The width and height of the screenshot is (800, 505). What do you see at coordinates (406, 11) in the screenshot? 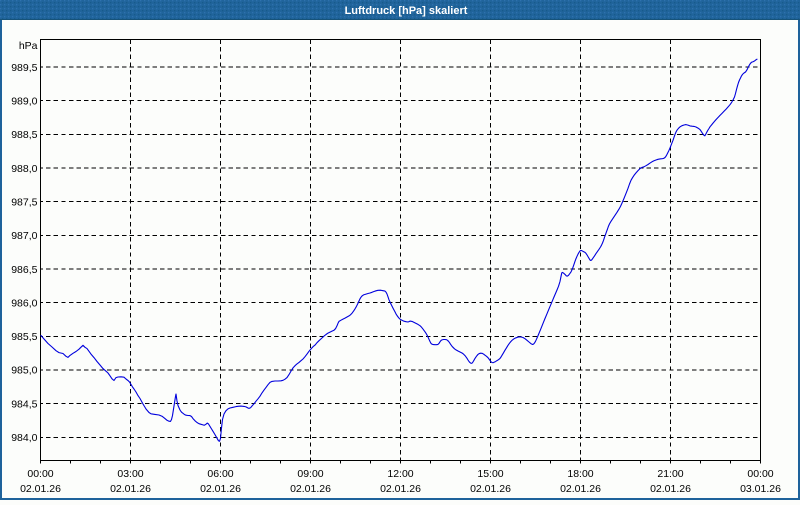
I see `svg-text: Luftdruck [hPa] skaliert` at bounding box center [406, 11].